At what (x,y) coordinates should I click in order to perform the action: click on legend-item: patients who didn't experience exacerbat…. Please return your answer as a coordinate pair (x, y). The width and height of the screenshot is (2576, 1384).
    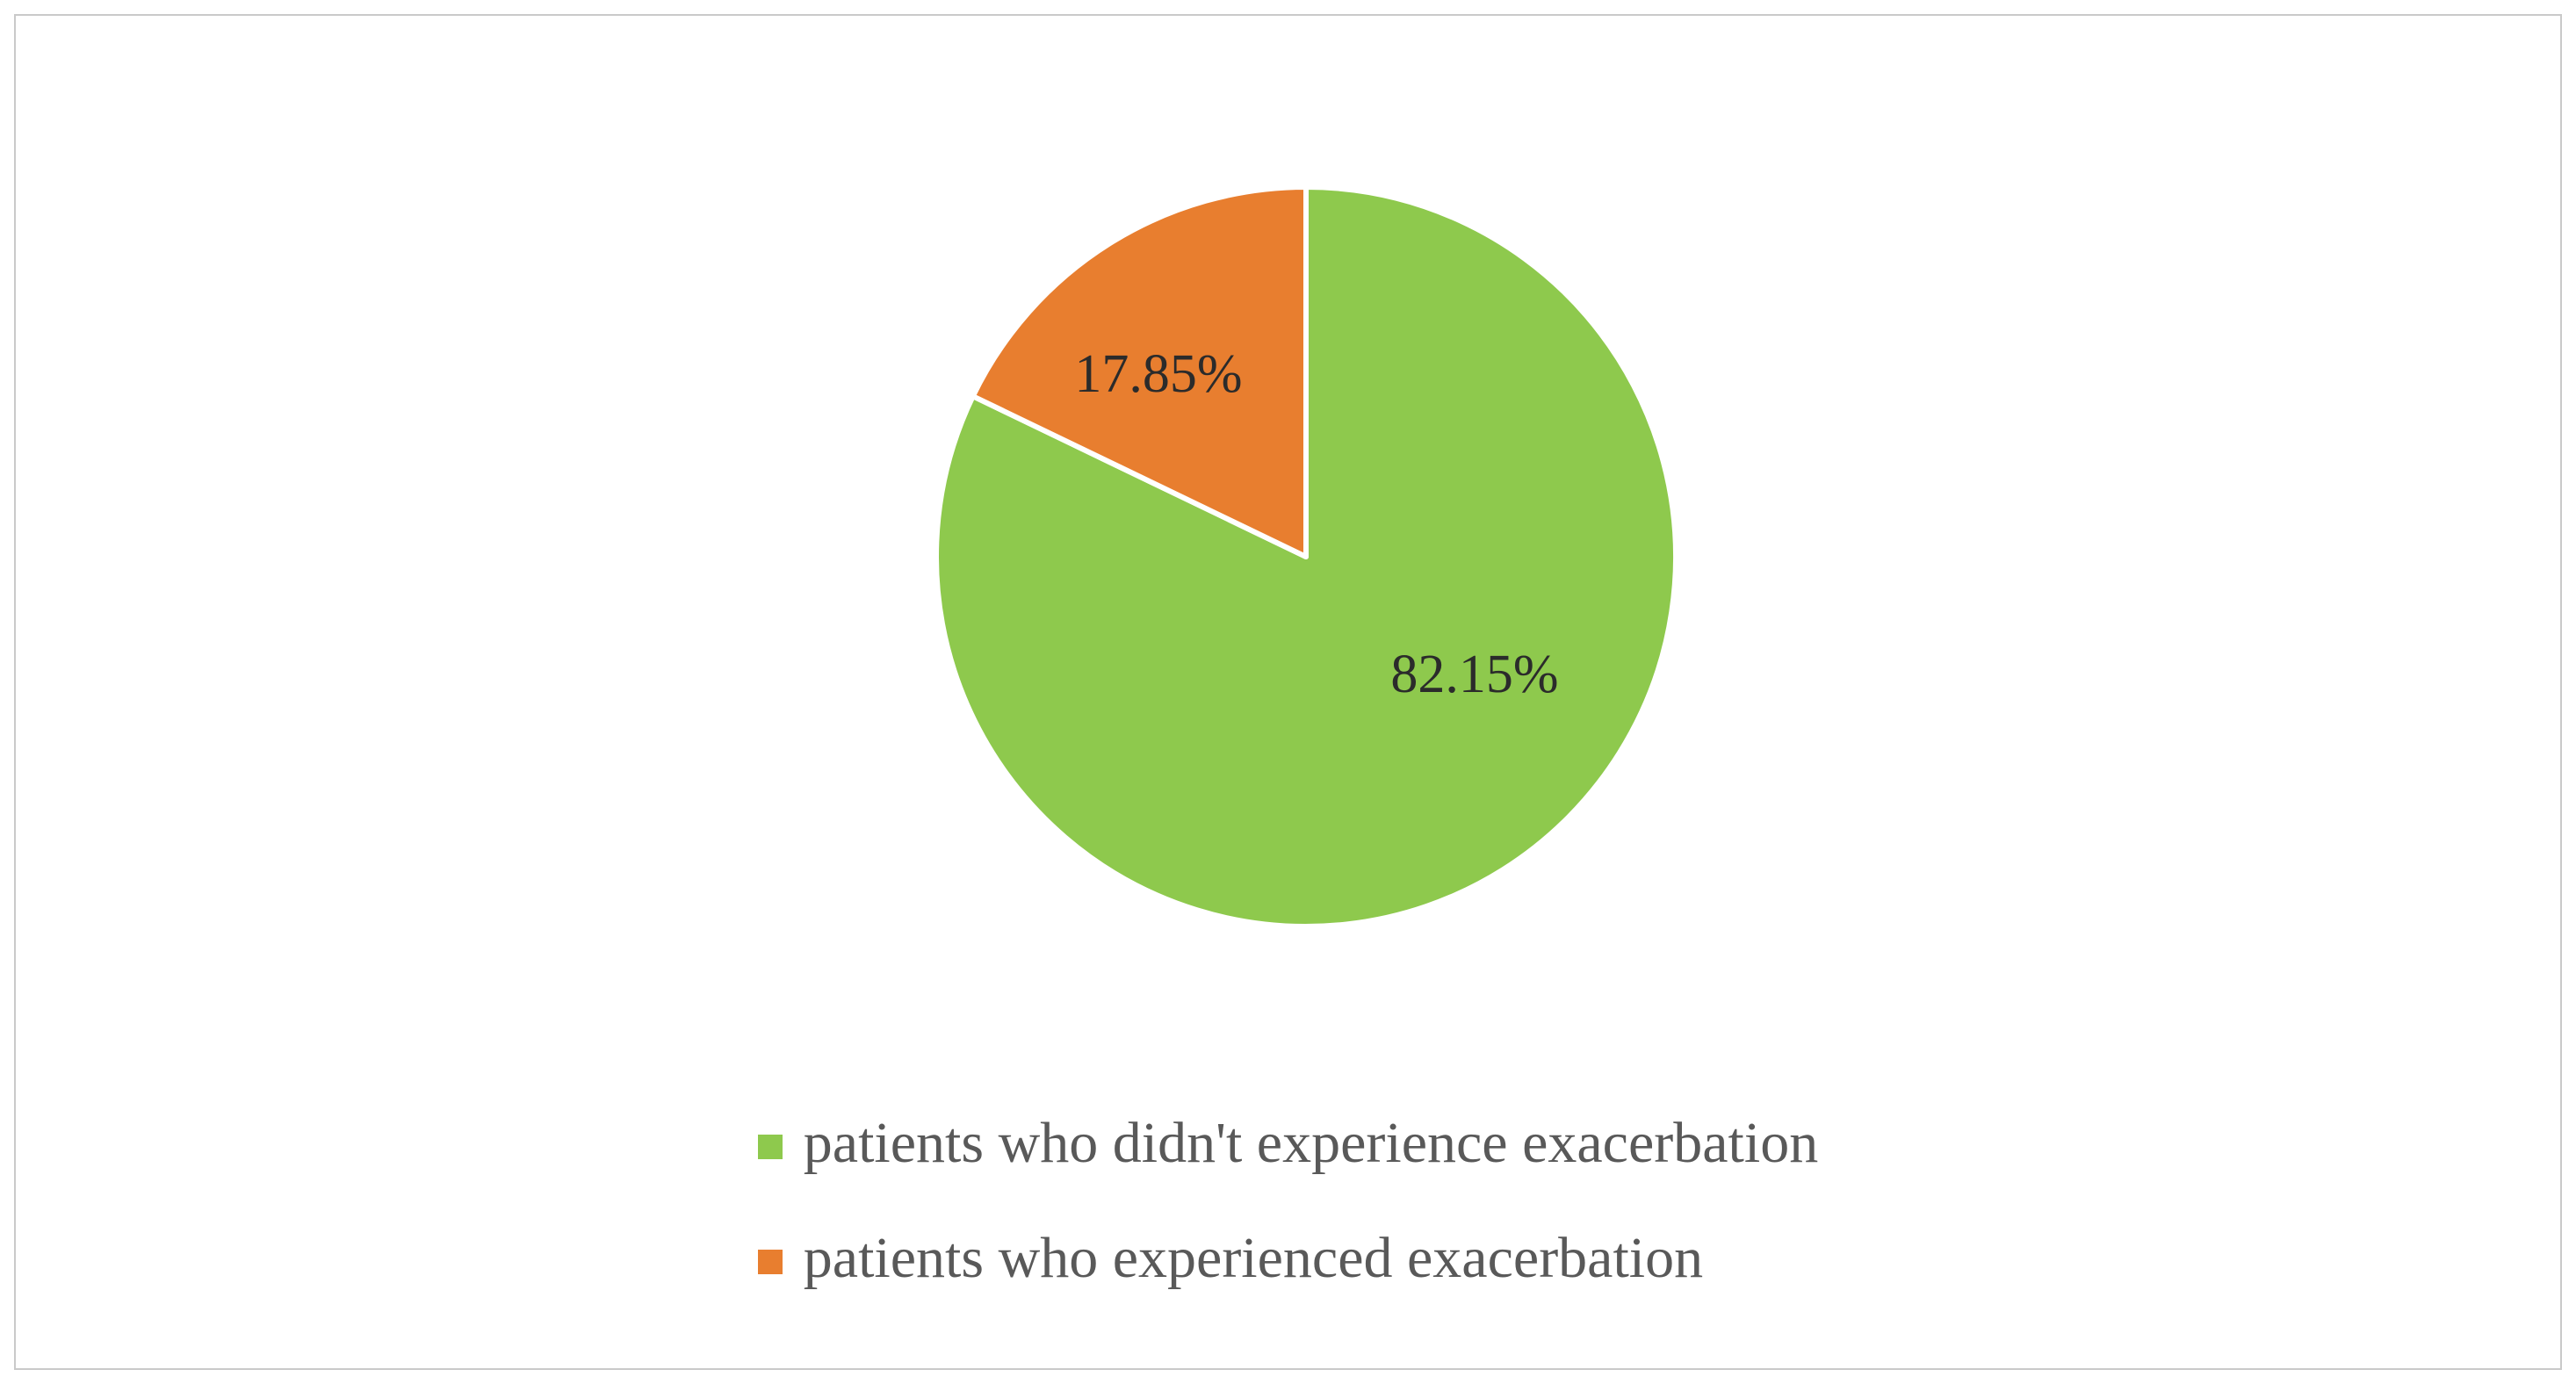
    Looking at the image, I should click on (1288, 1143).